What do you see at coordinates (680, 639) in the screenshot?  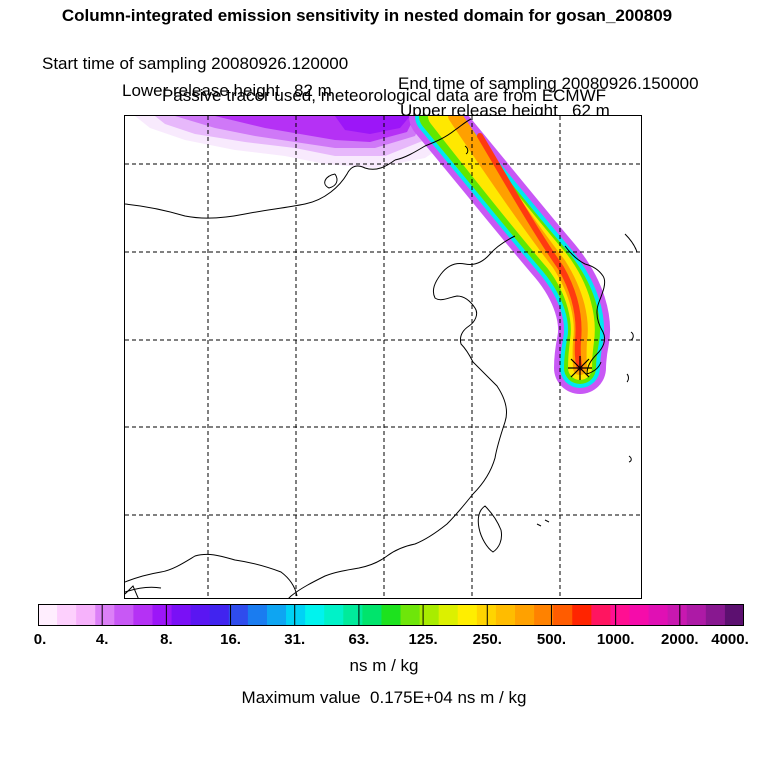 I see `colorbar-tick-label: 2000.` at bounding box center [680, 639].